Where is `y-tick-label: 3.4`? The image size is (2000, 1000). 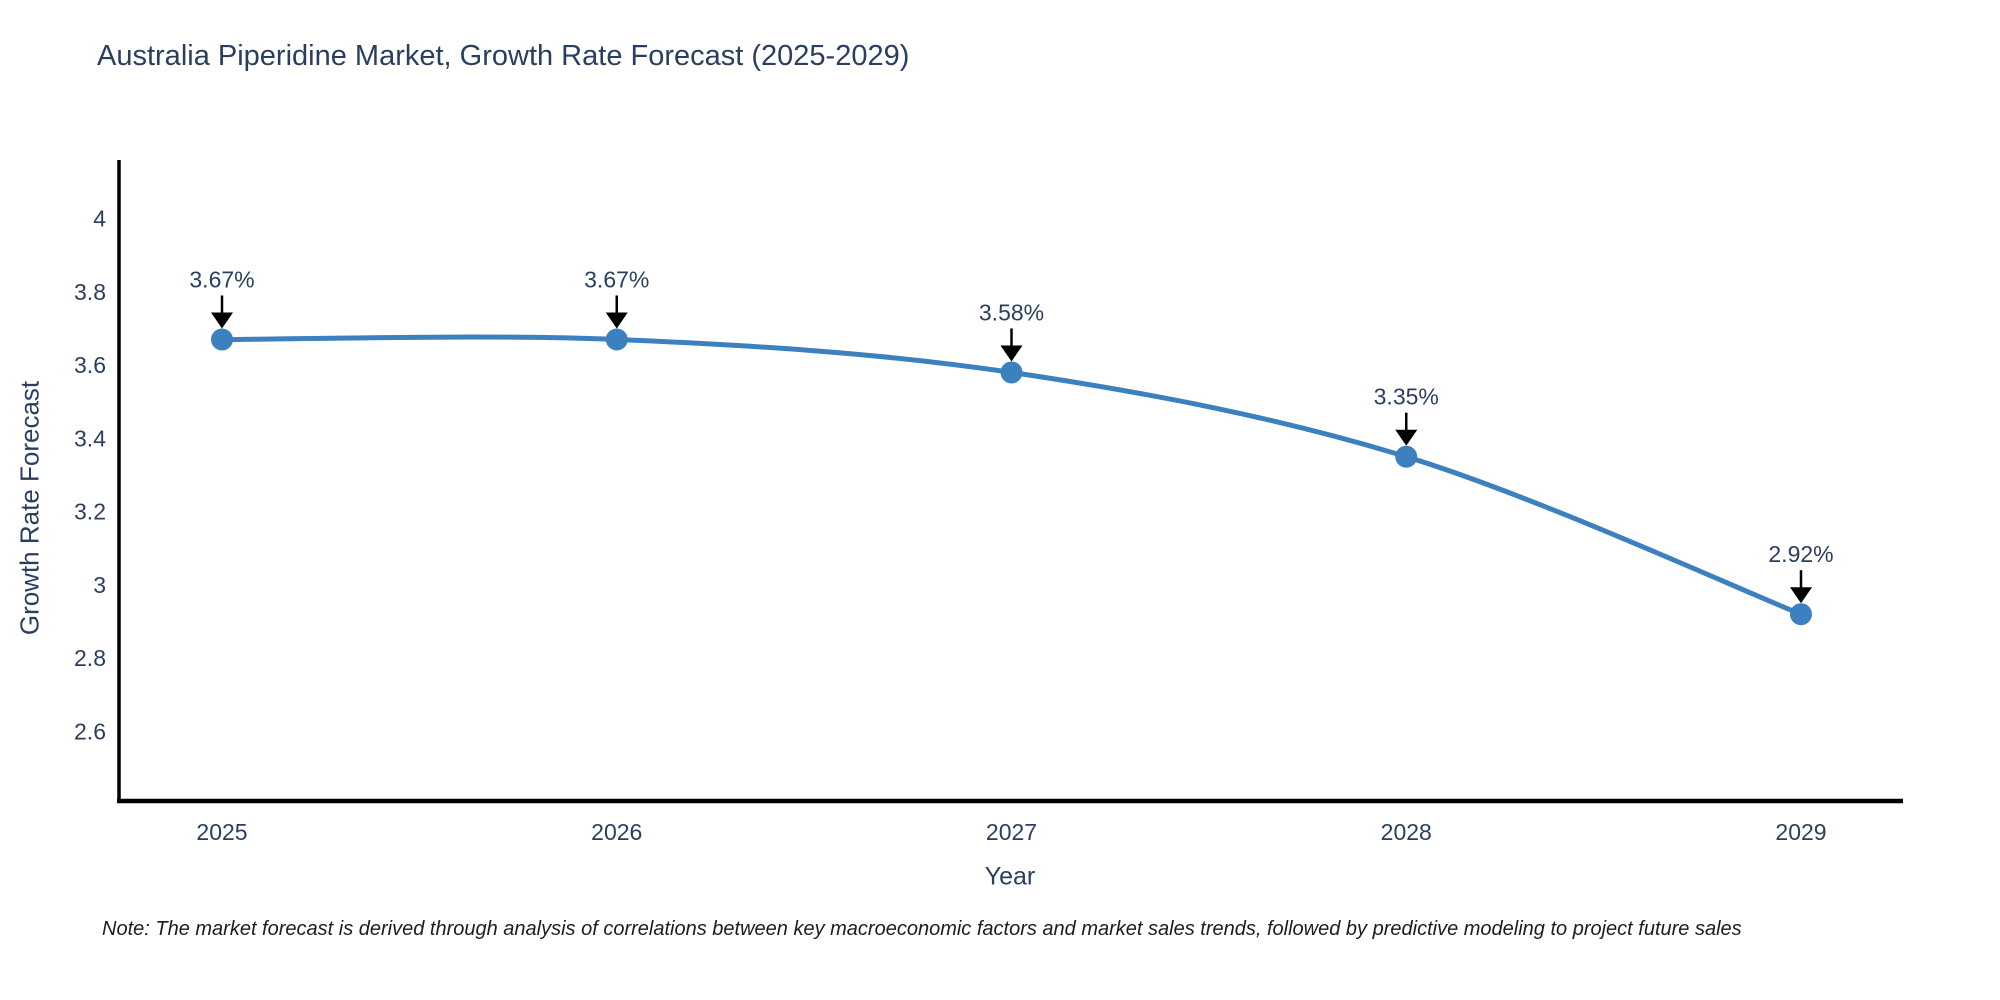
y-tick-label: 3.4 is located at coordinates (90, 438).